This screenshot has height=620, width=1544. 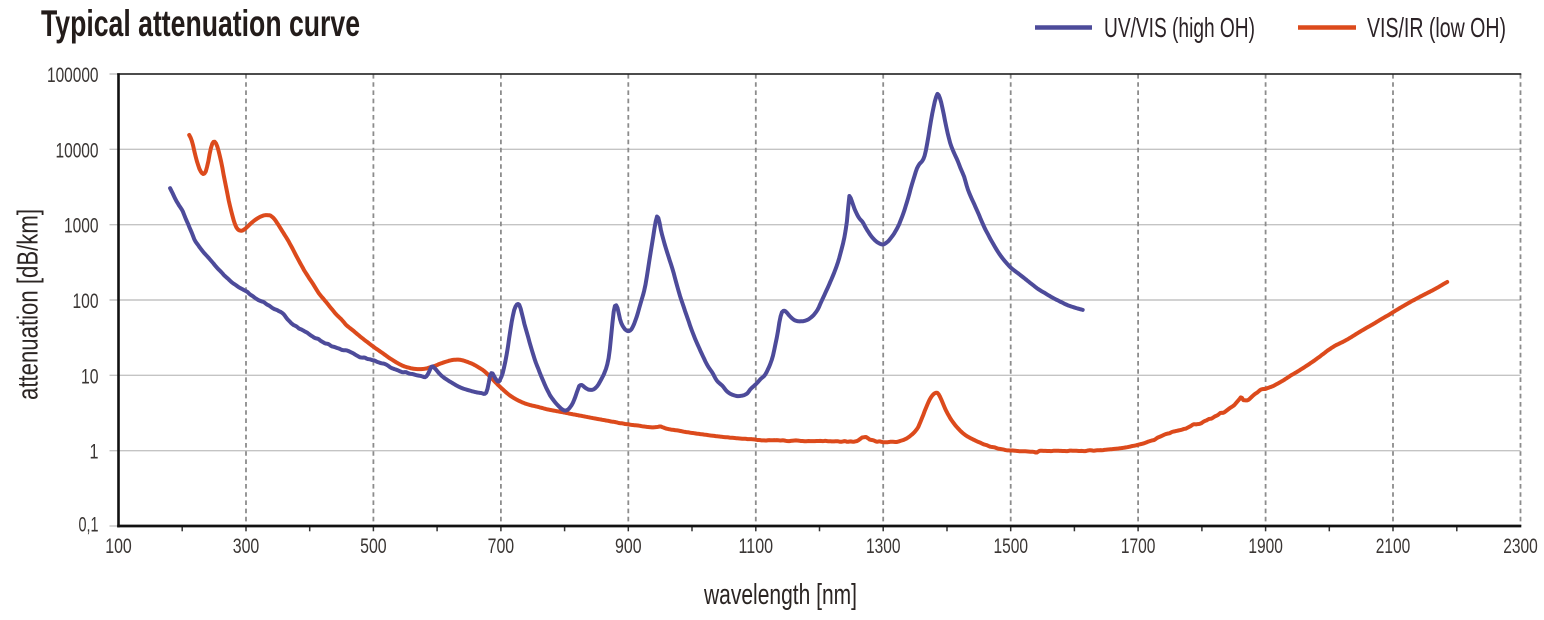 I want to click on svg-text: Typical attenuation curve, so click(x=200, y=23).